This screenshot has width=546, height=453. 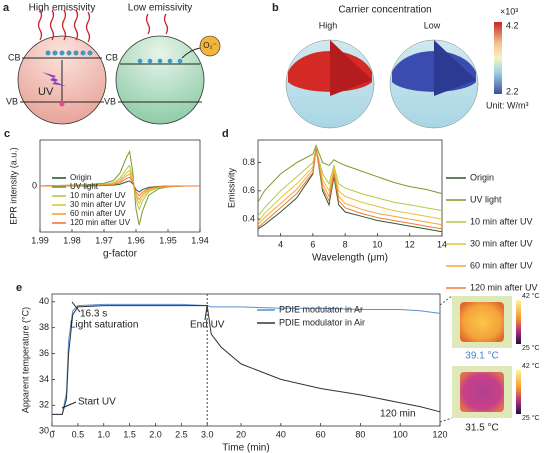 I want to click on annotation: Light saturation, so click(x=104, y=325).